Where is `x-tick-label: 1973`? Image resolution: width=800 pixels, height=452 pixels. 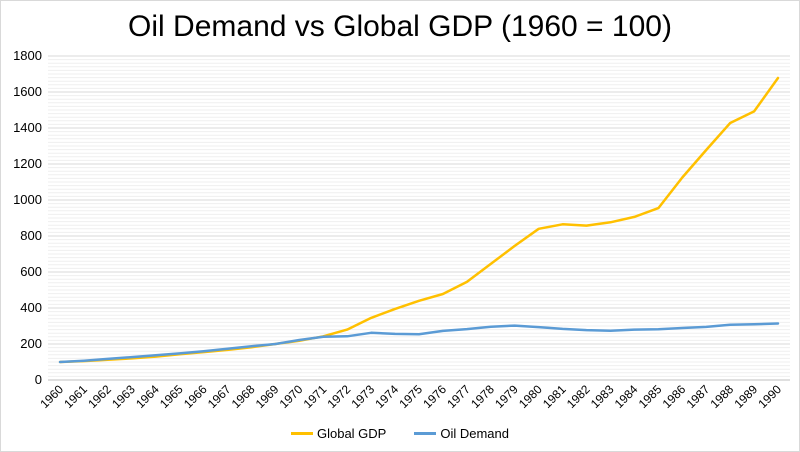
x-tick-label: 1973 is located at coordinates (362, 396).